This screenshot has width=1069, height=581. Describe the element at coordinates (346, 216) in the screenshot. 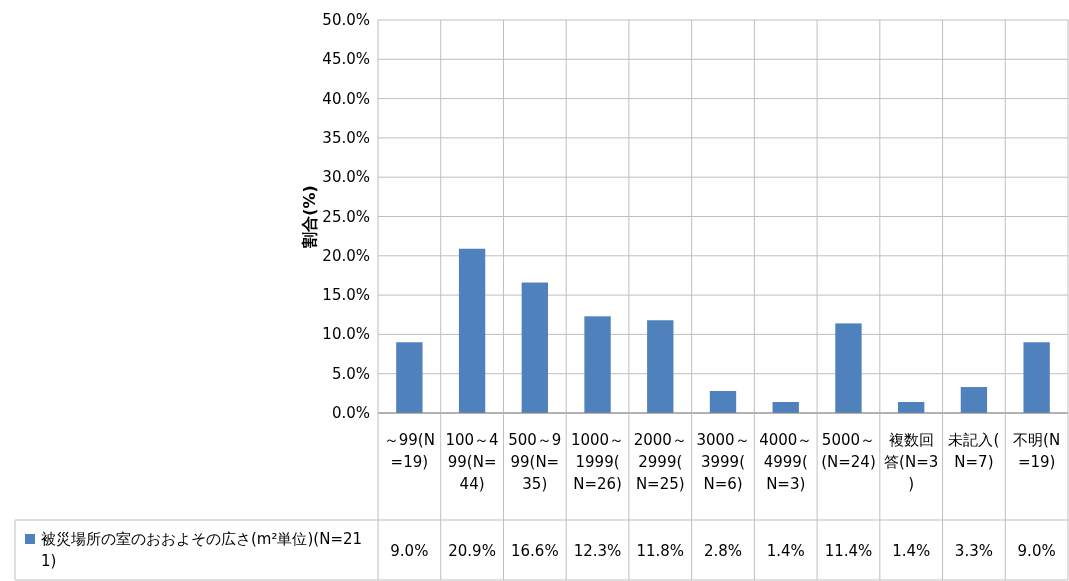

I see `y-tick-label: 25.0%` at that location.